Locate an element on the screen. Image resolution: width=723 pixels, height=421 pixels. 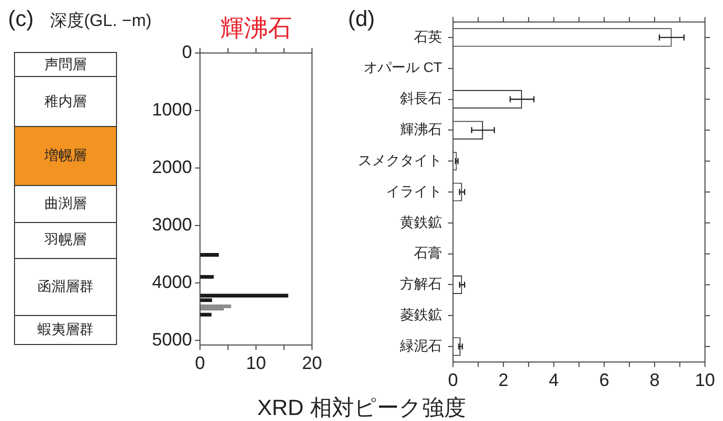
y-tick-label: 輝沸石 is located at coordinates (421, 129).